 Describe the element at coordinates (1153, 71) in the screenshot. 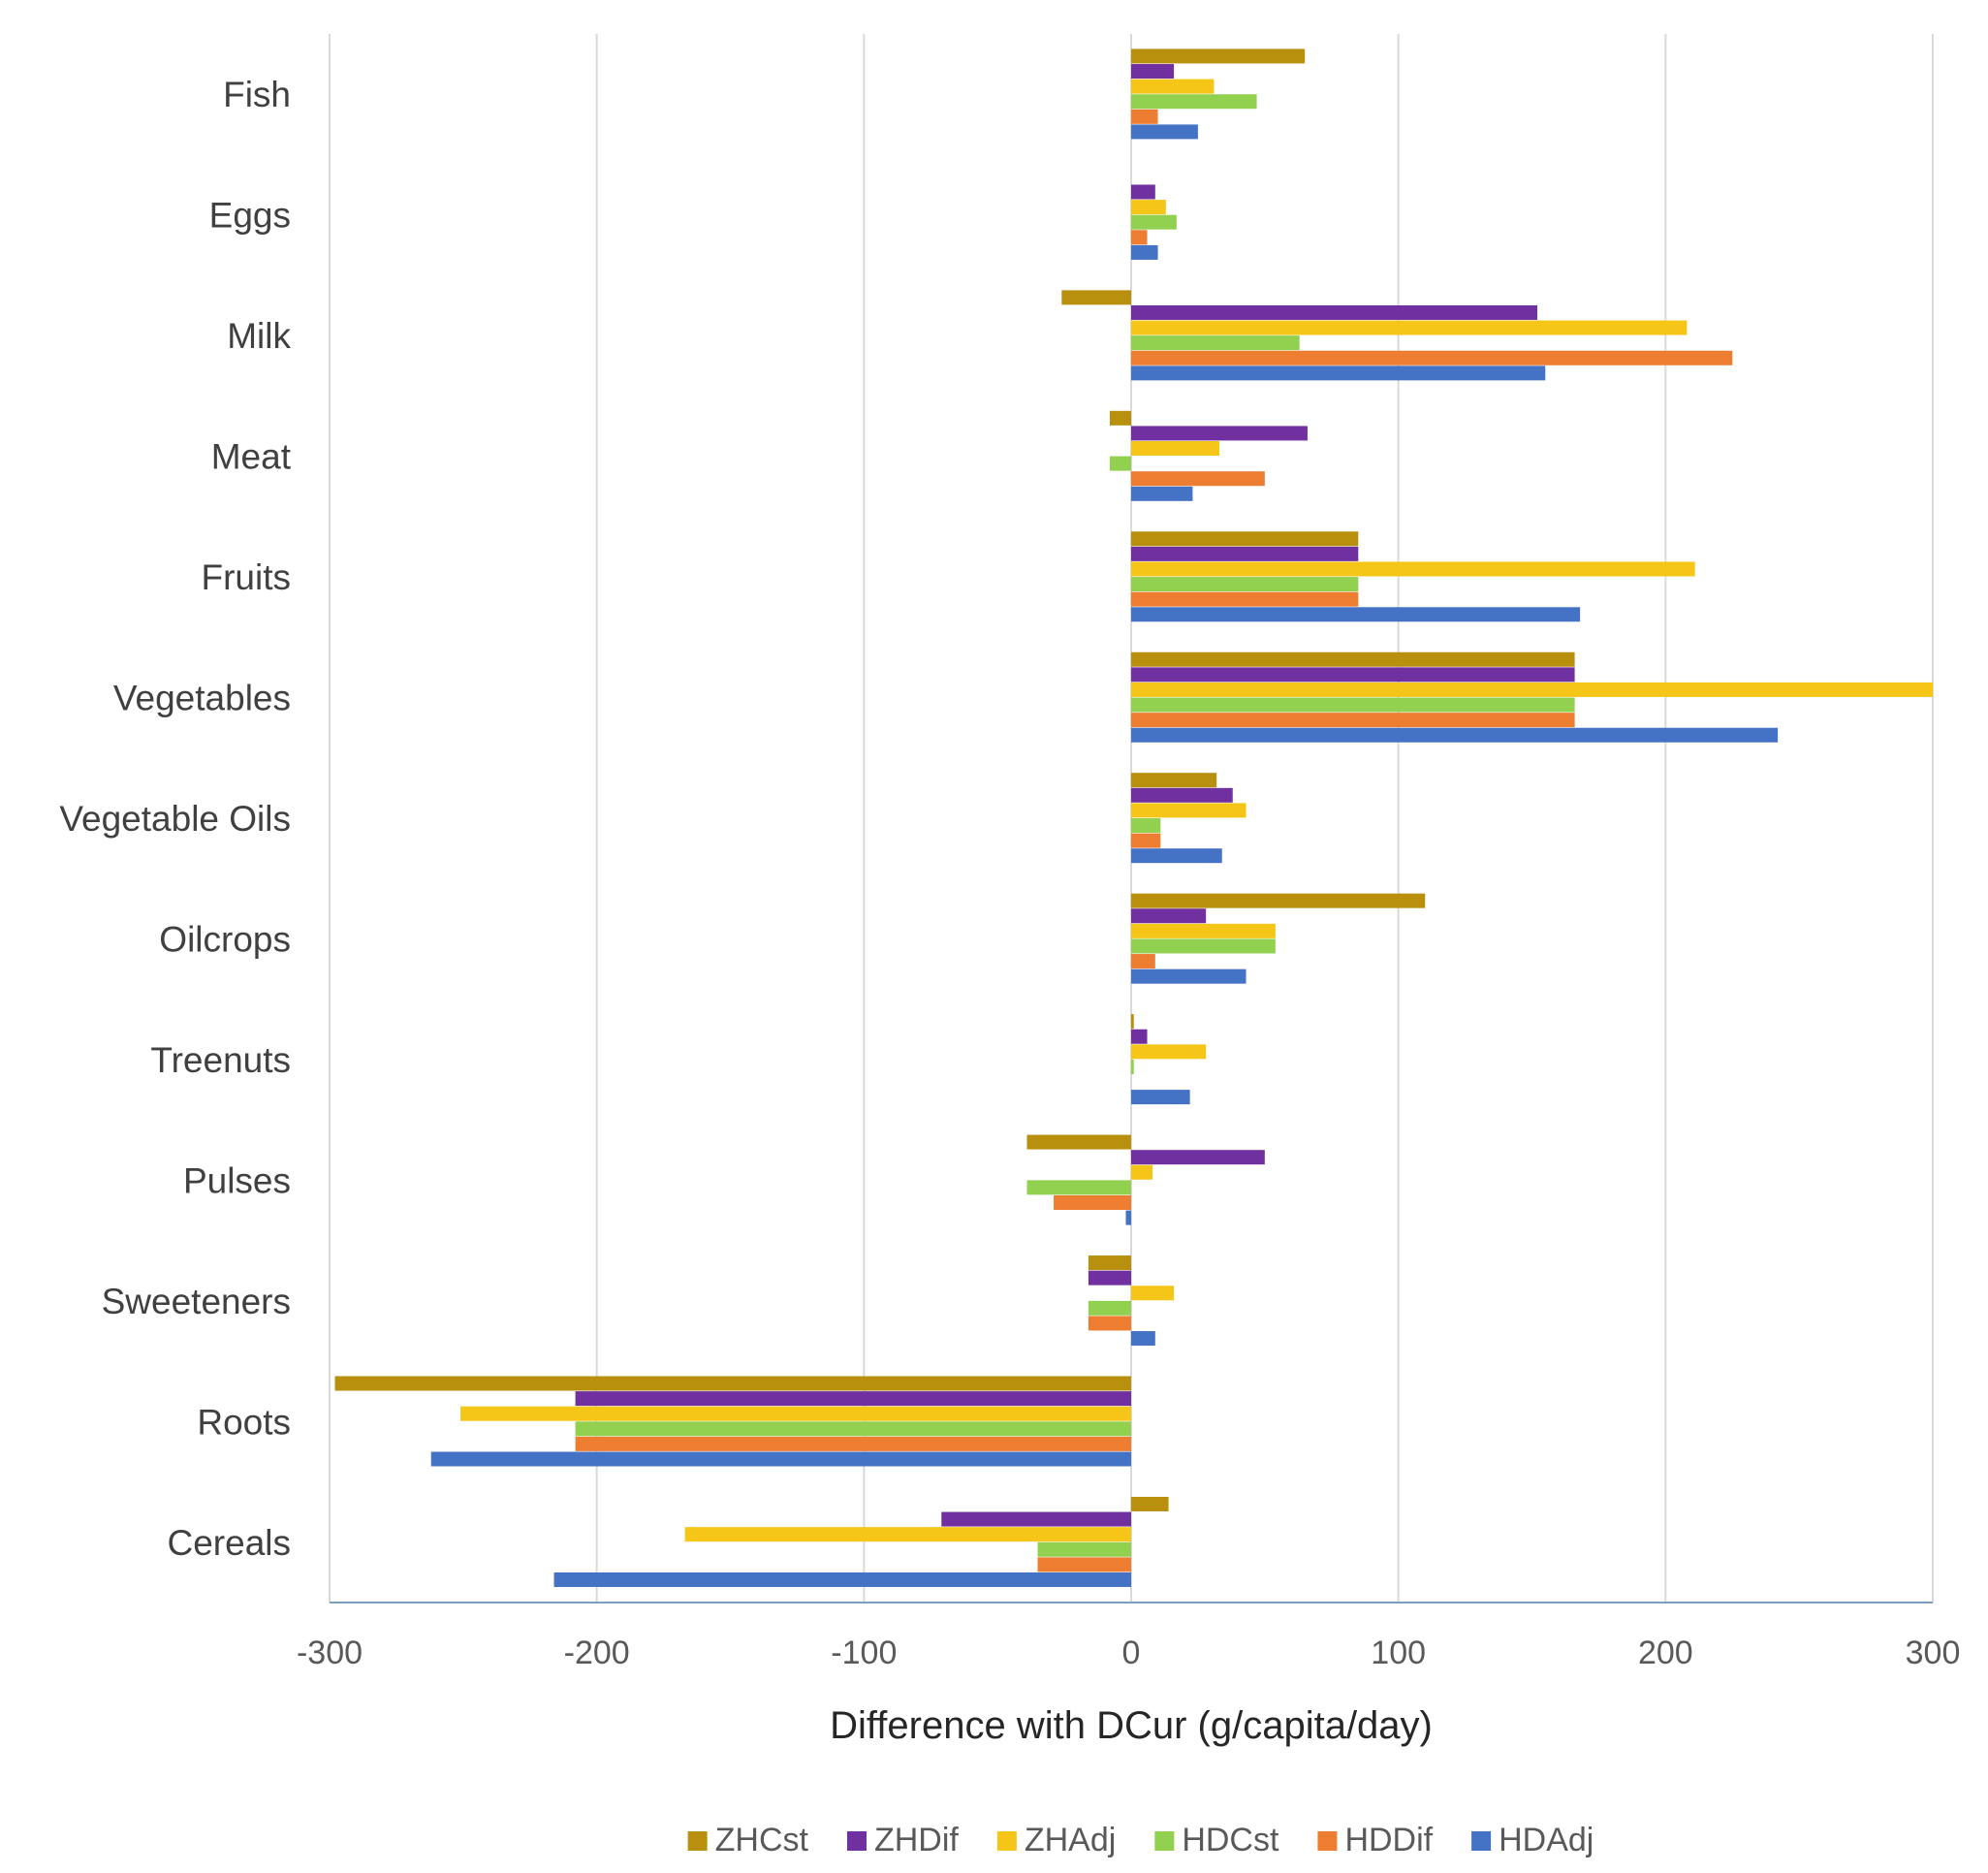

I see `bar-fish-zhdif` at that location.